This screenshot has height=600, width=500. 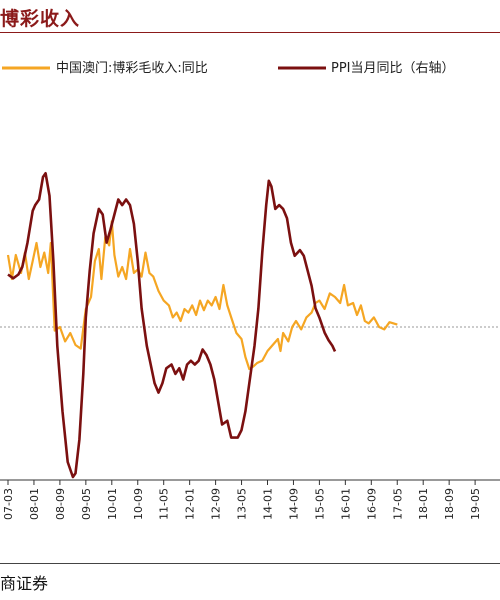 What do you see at coordinates (164, 504) in the screenshot?
I see `x-tick-label: 11-05` at bounding box center [164, 504].